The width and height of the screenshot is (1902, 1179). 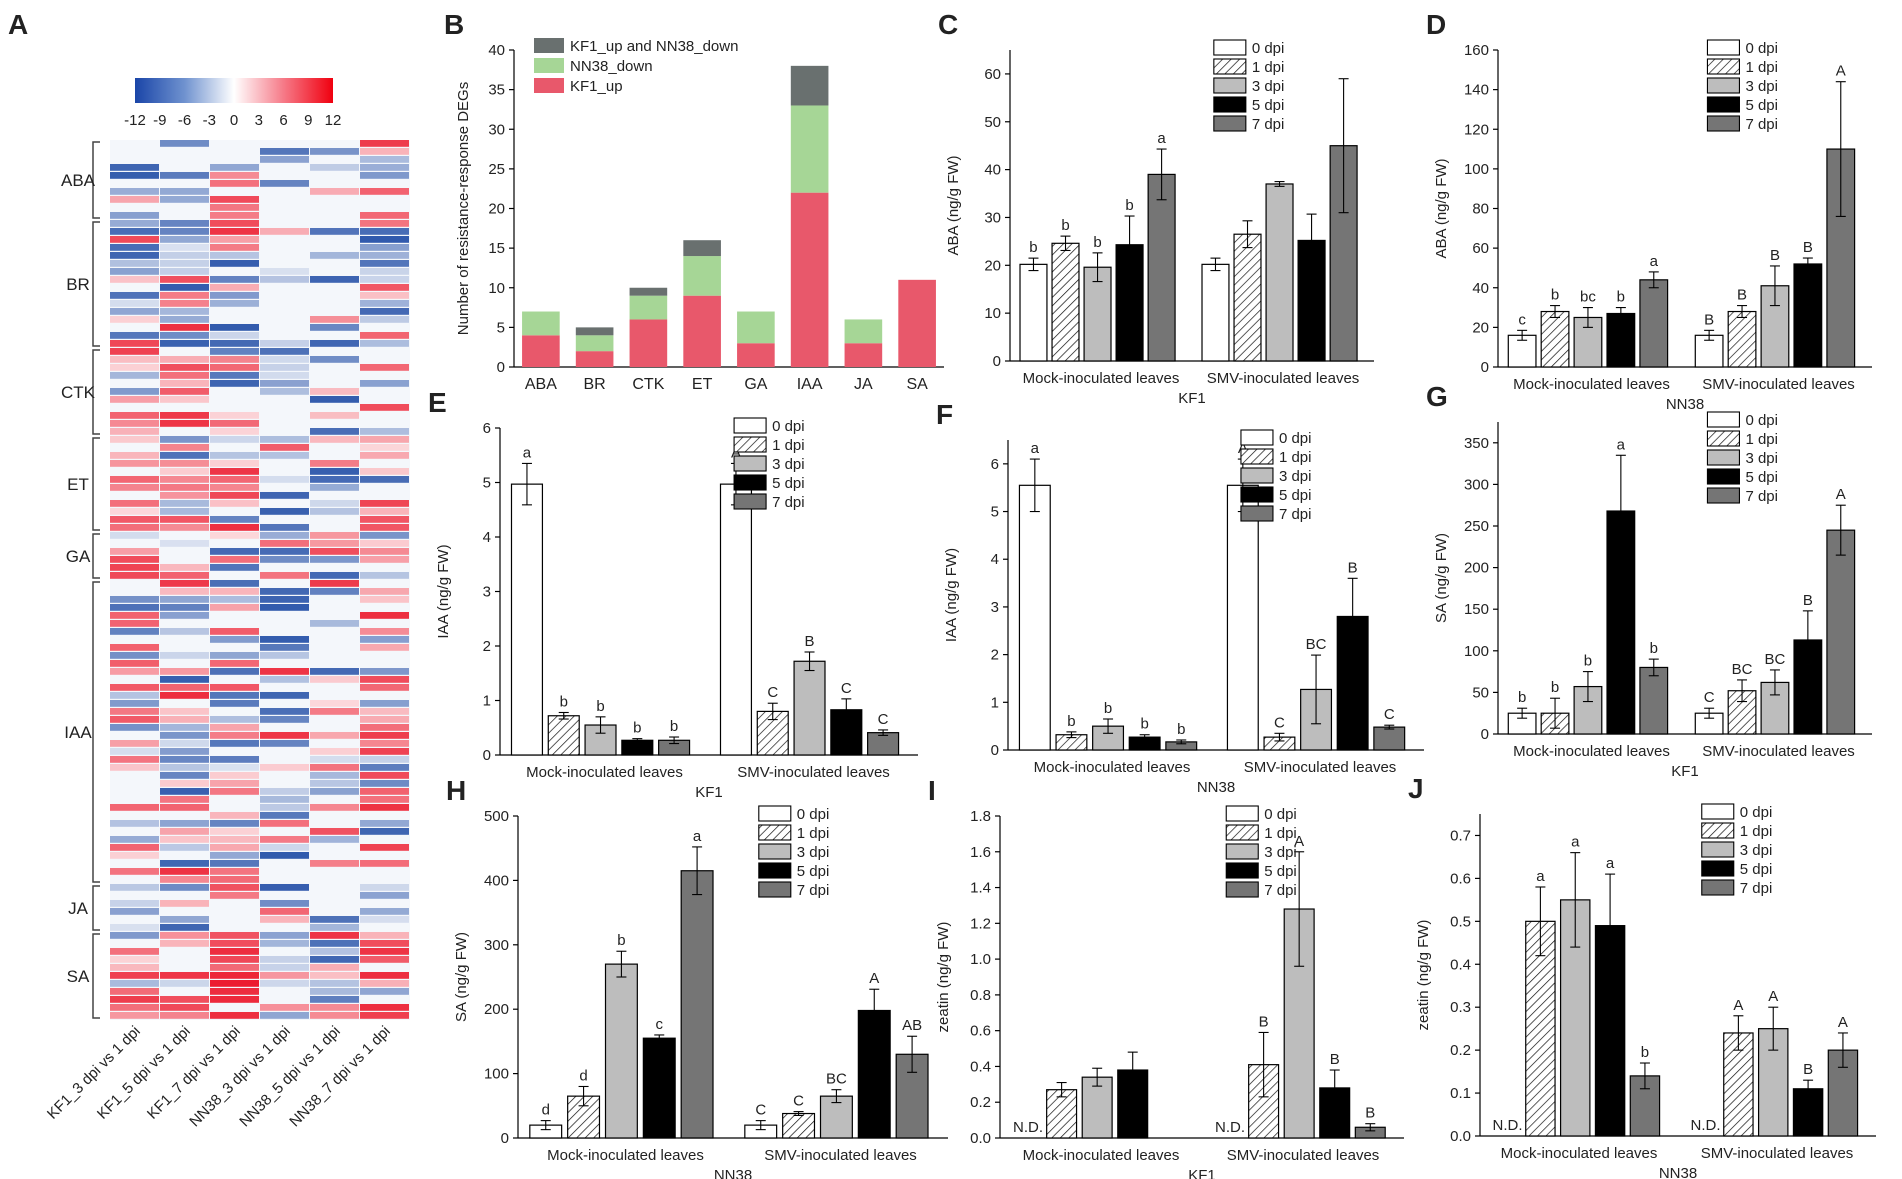 I want to click on heatmap-group-label: ET, so click(x=78, y=484).